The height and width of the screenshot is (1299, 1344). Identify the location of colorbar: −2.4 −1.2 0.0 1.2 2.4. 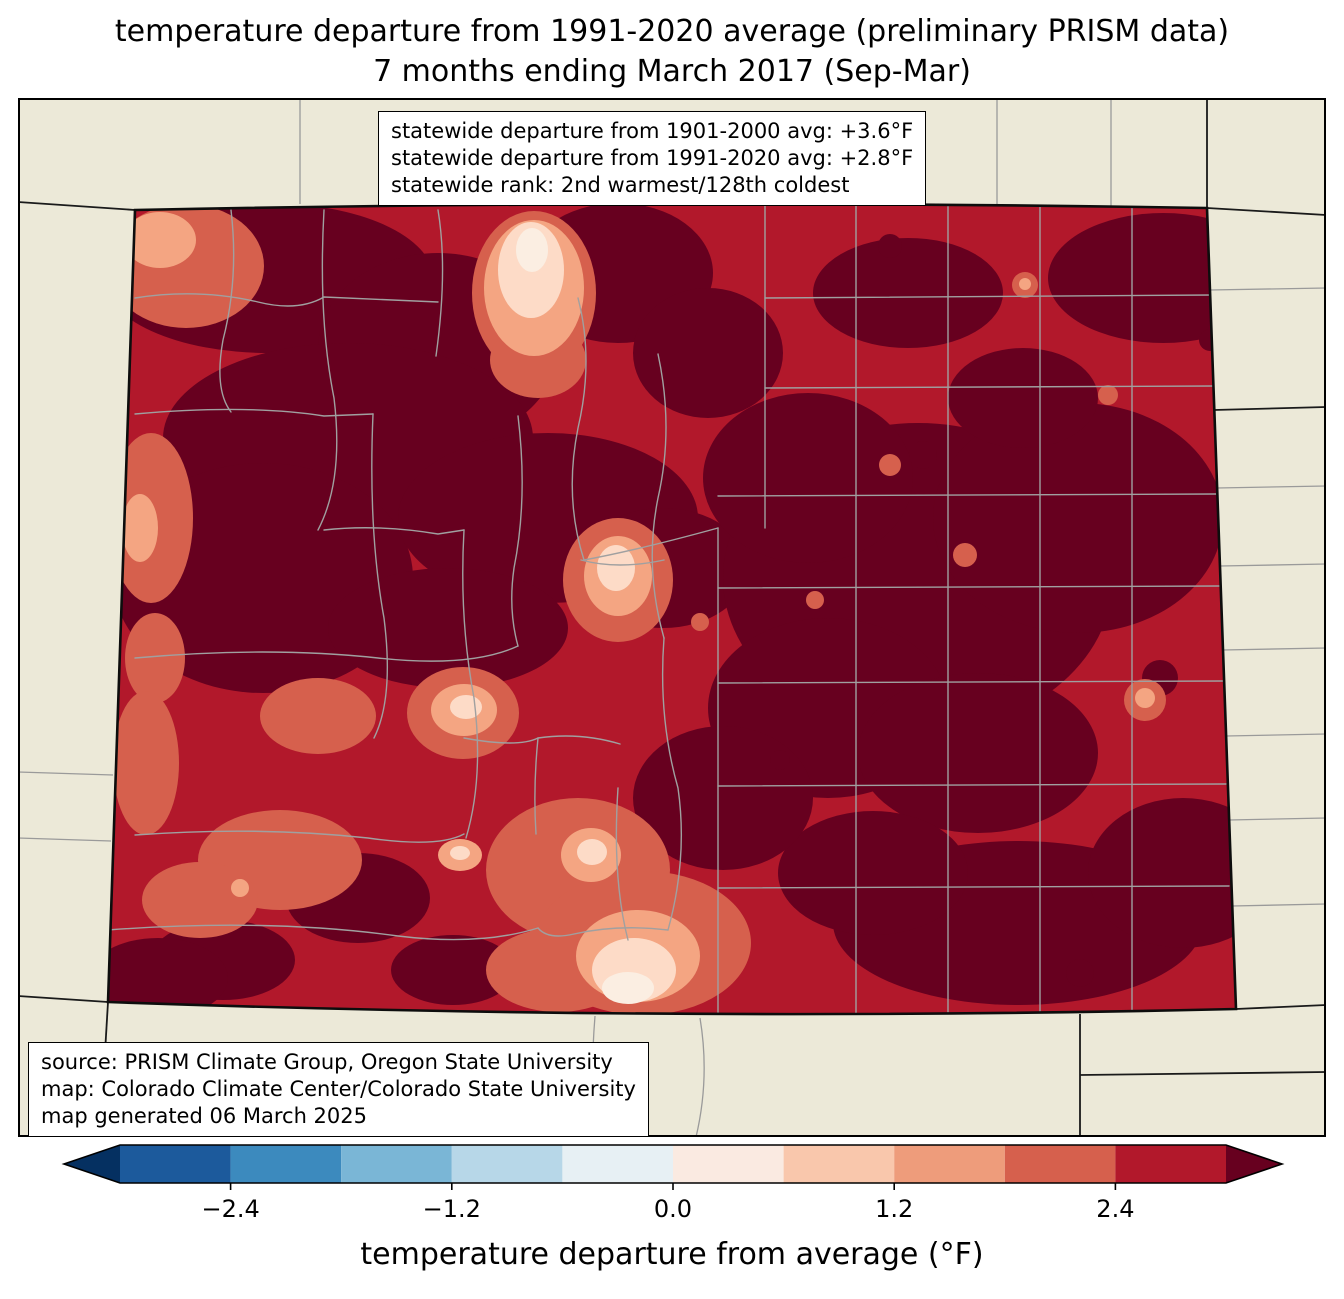
(672, 1189).